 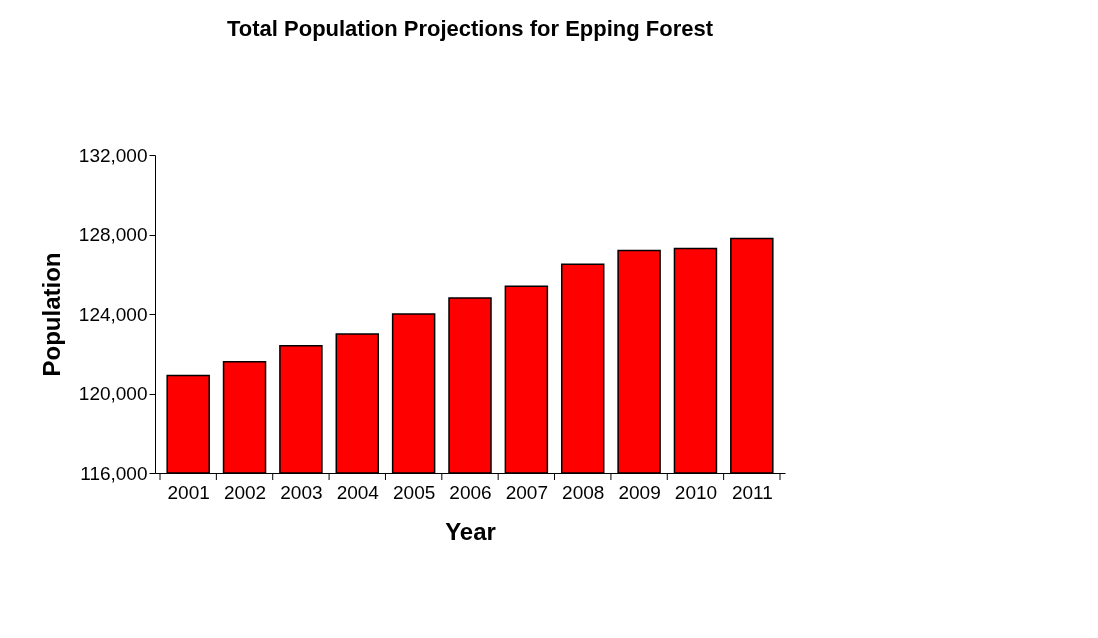 I want to click on x-tick-label: 2007, so click(x=526, y=492).